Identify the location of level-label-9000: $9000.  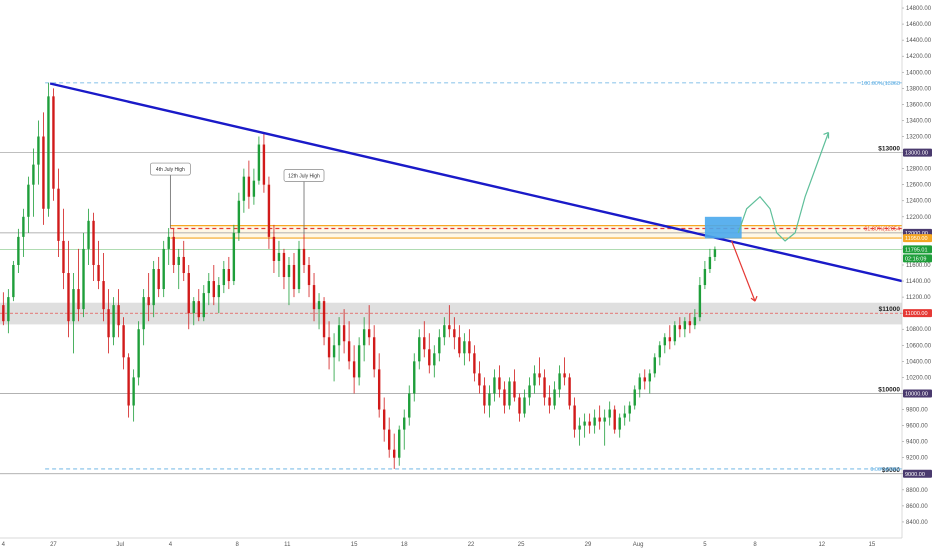
(891, 470).